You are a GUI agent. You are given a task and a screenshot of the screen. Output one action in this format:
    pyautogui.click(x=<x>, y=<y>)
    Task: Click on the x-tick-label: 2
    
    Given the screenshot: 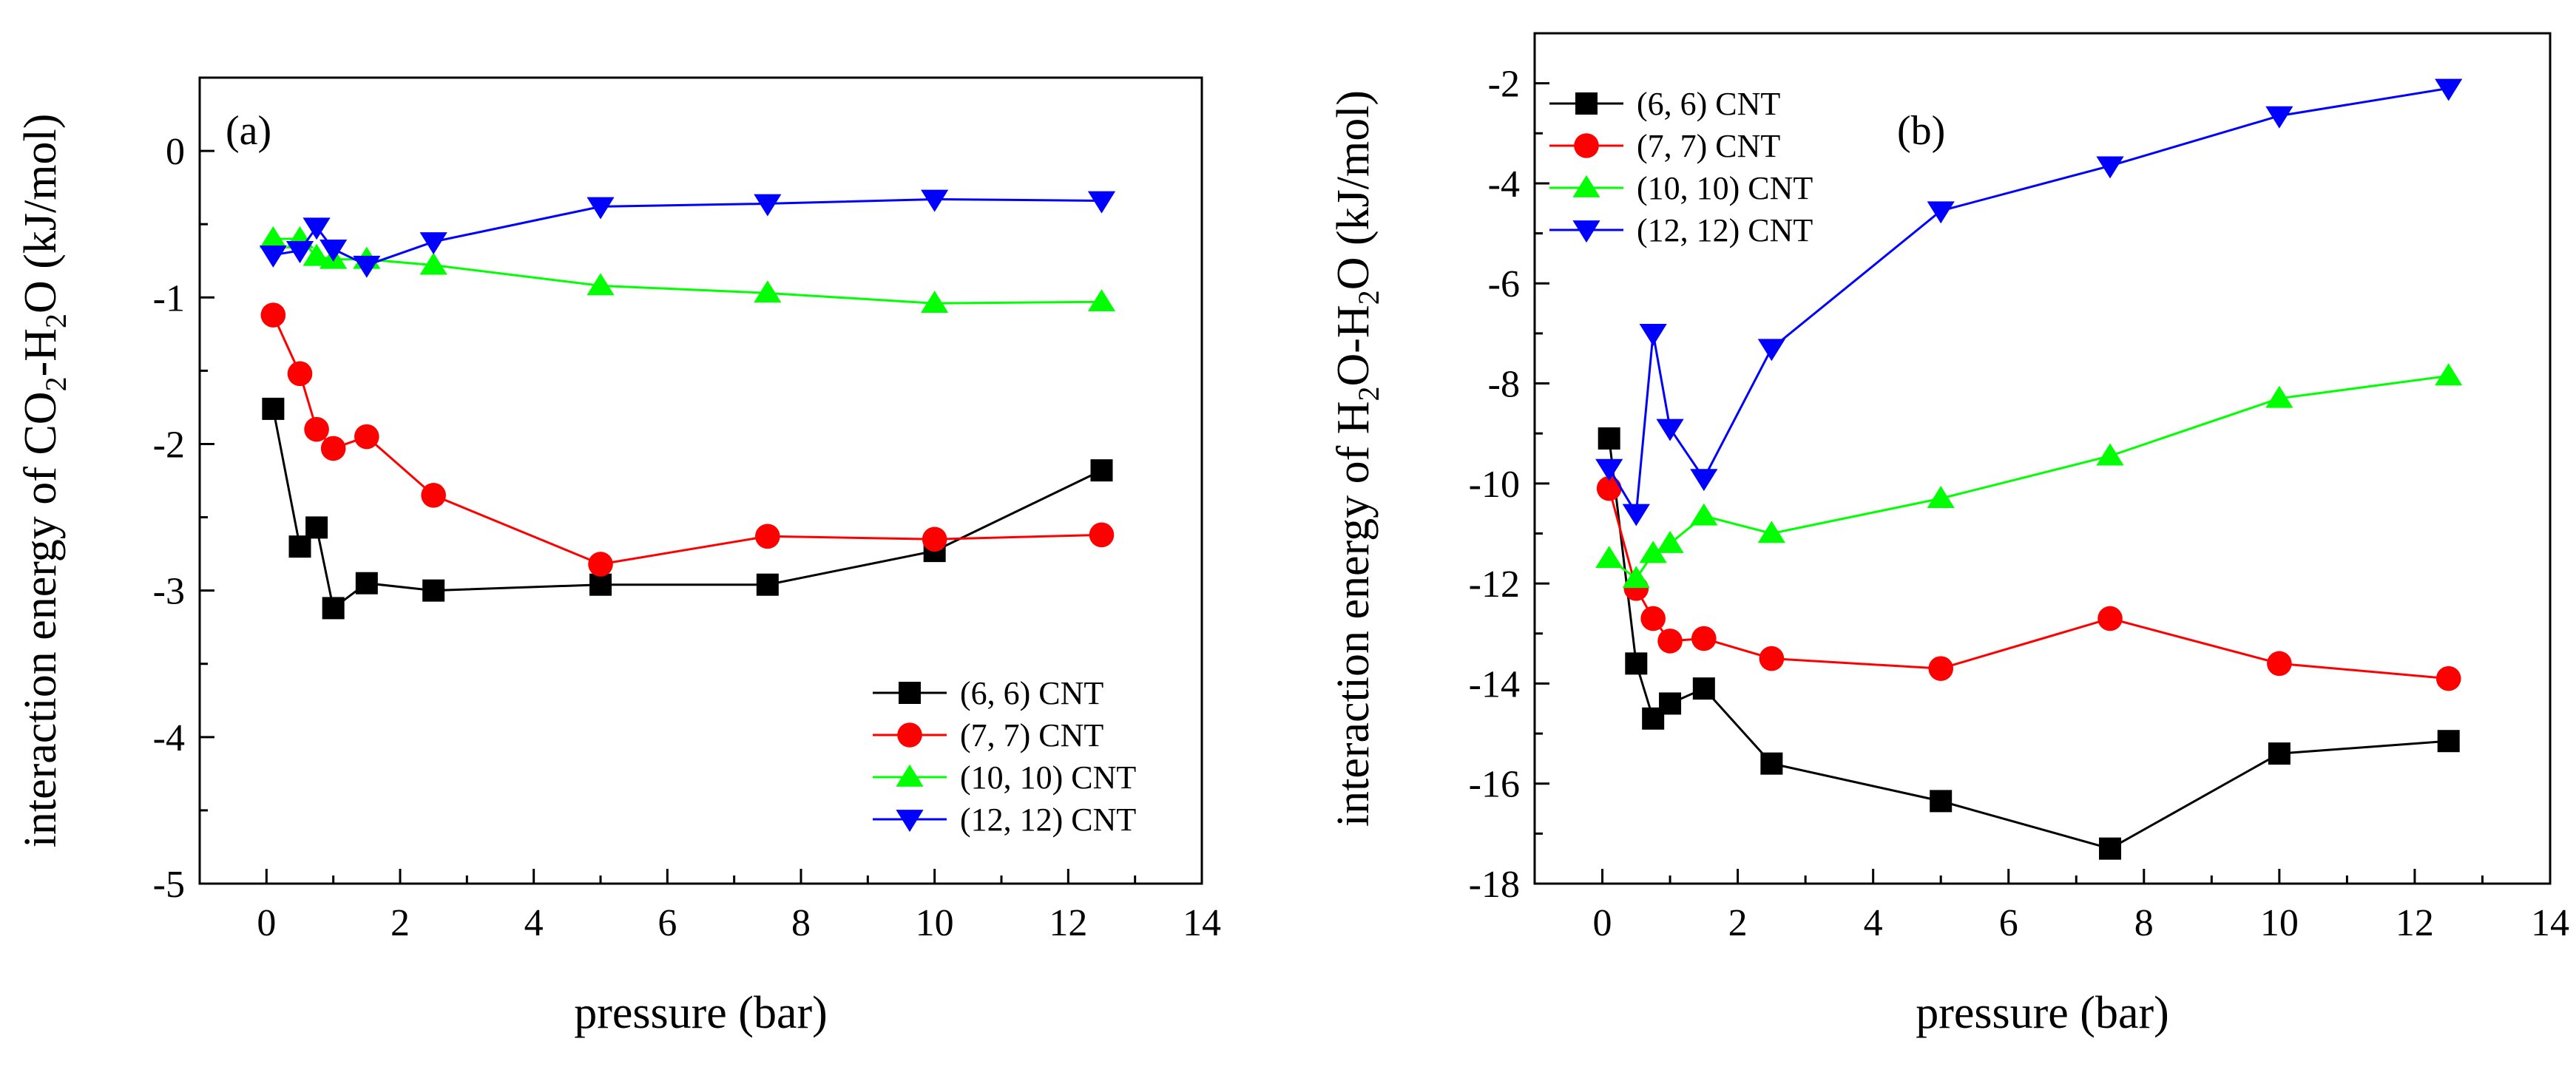 What is the action you would take?
    pyautogui.click(x=400, y=923)
    